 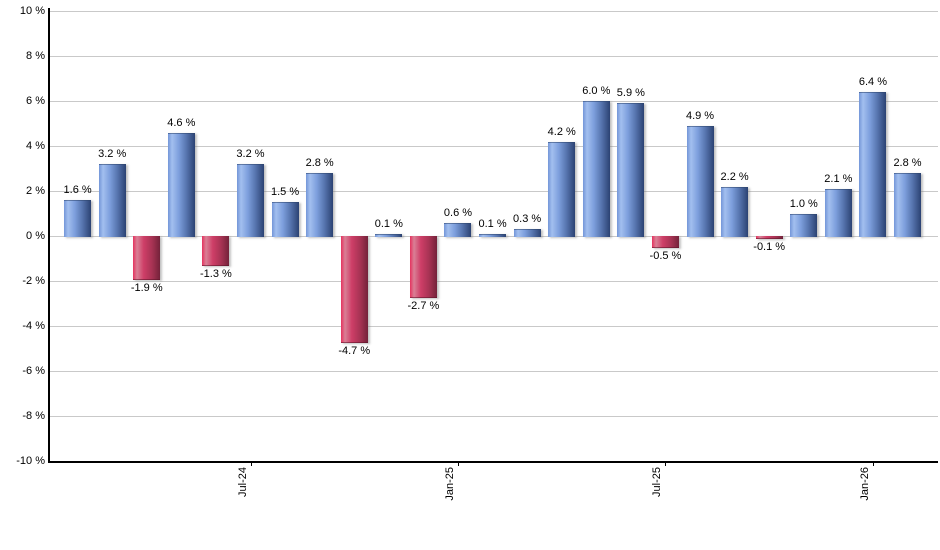 What do you see at coordinates (872, 82) in the screenshot?
I see `bar-value-label: 6.4 %` at bounding box center [872, 82].